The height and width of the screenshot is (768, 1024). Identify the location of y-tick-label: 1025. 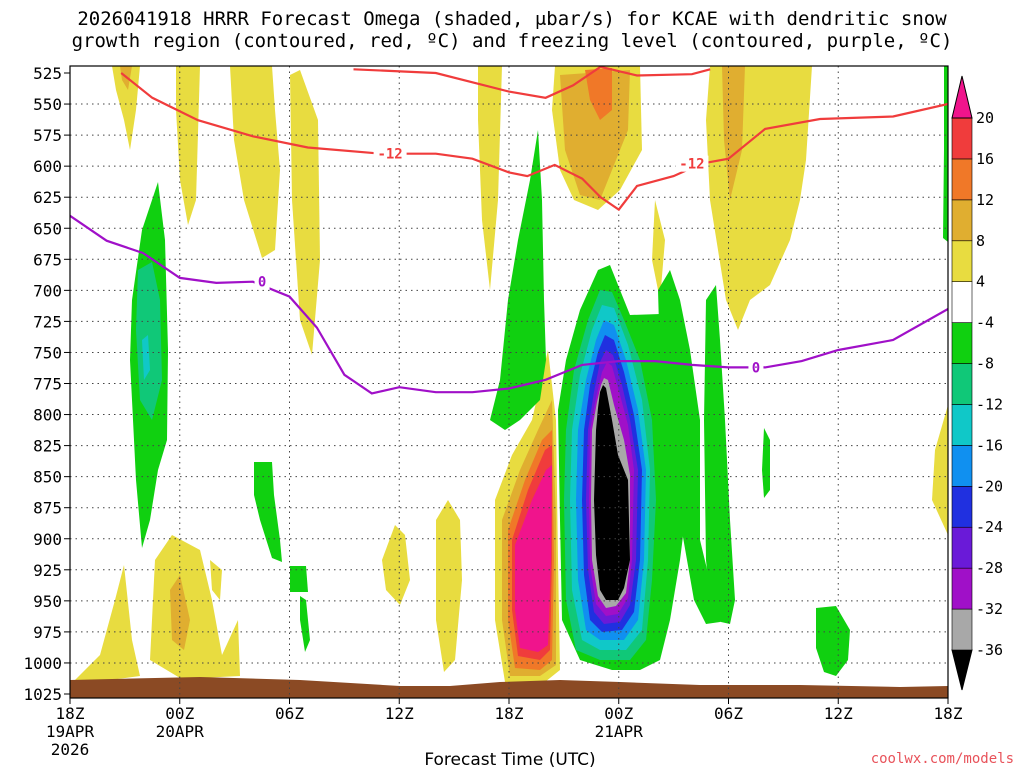
(42, 694).